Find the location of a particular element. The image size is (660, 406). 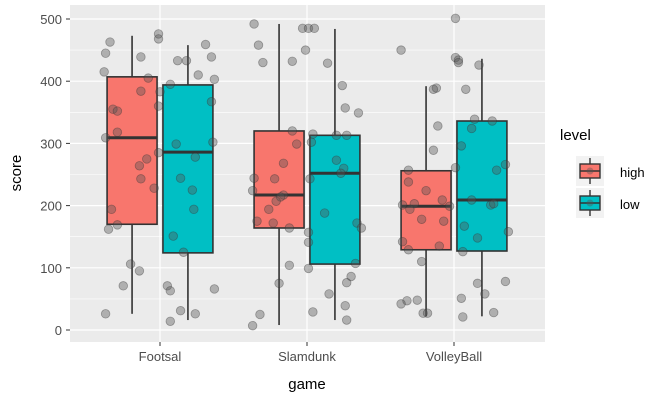

x-axis-title: game is located at coordinates (307, 384).